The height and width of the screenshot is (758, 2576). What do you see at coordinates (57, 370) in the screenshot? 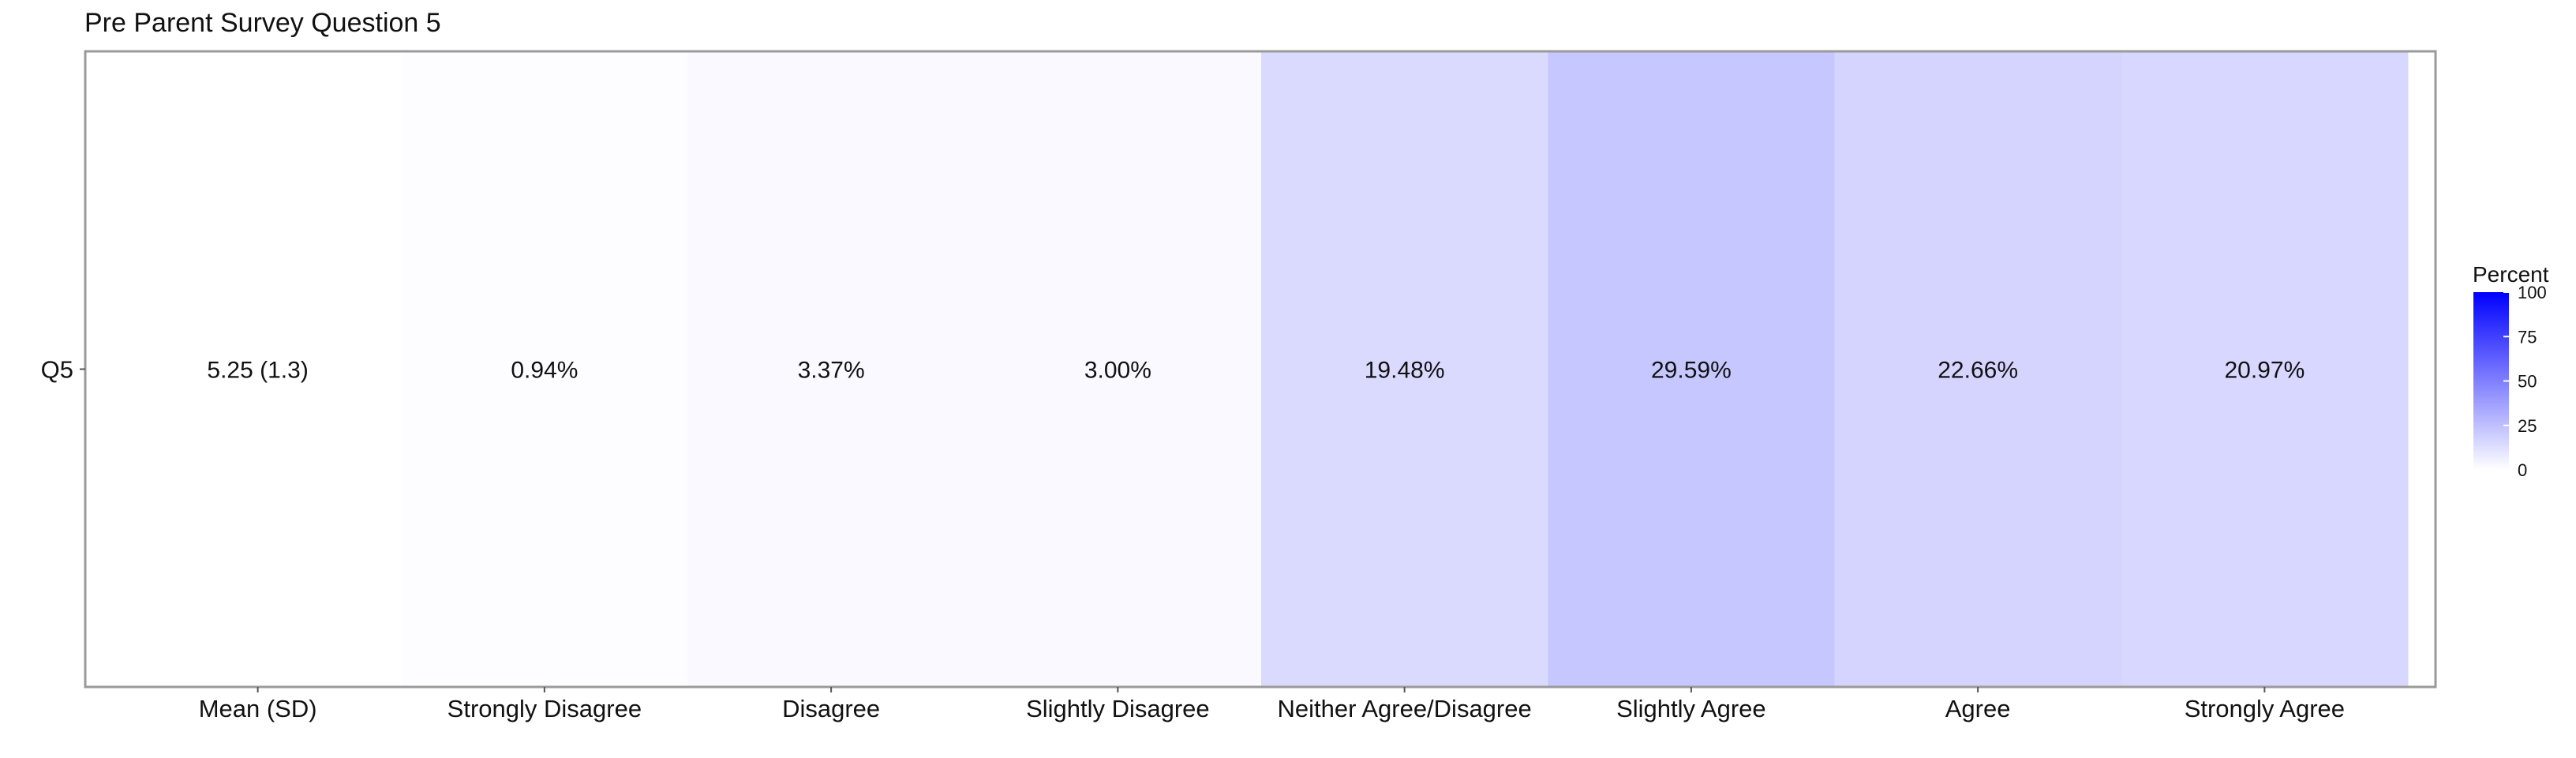
I see `y-tick-label: Q5` at bounding box center [57, 370].